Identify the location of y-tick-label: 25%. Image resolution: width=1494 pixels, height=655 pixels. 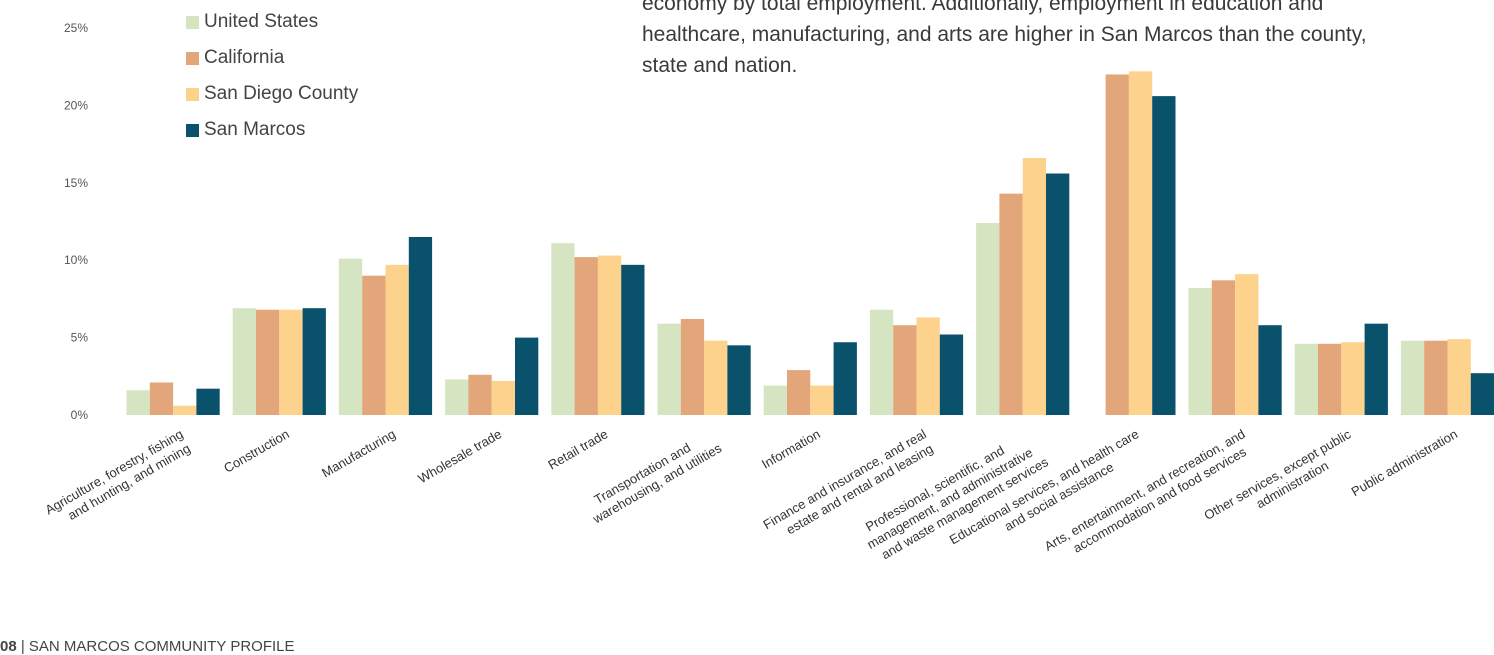
(76, 28).